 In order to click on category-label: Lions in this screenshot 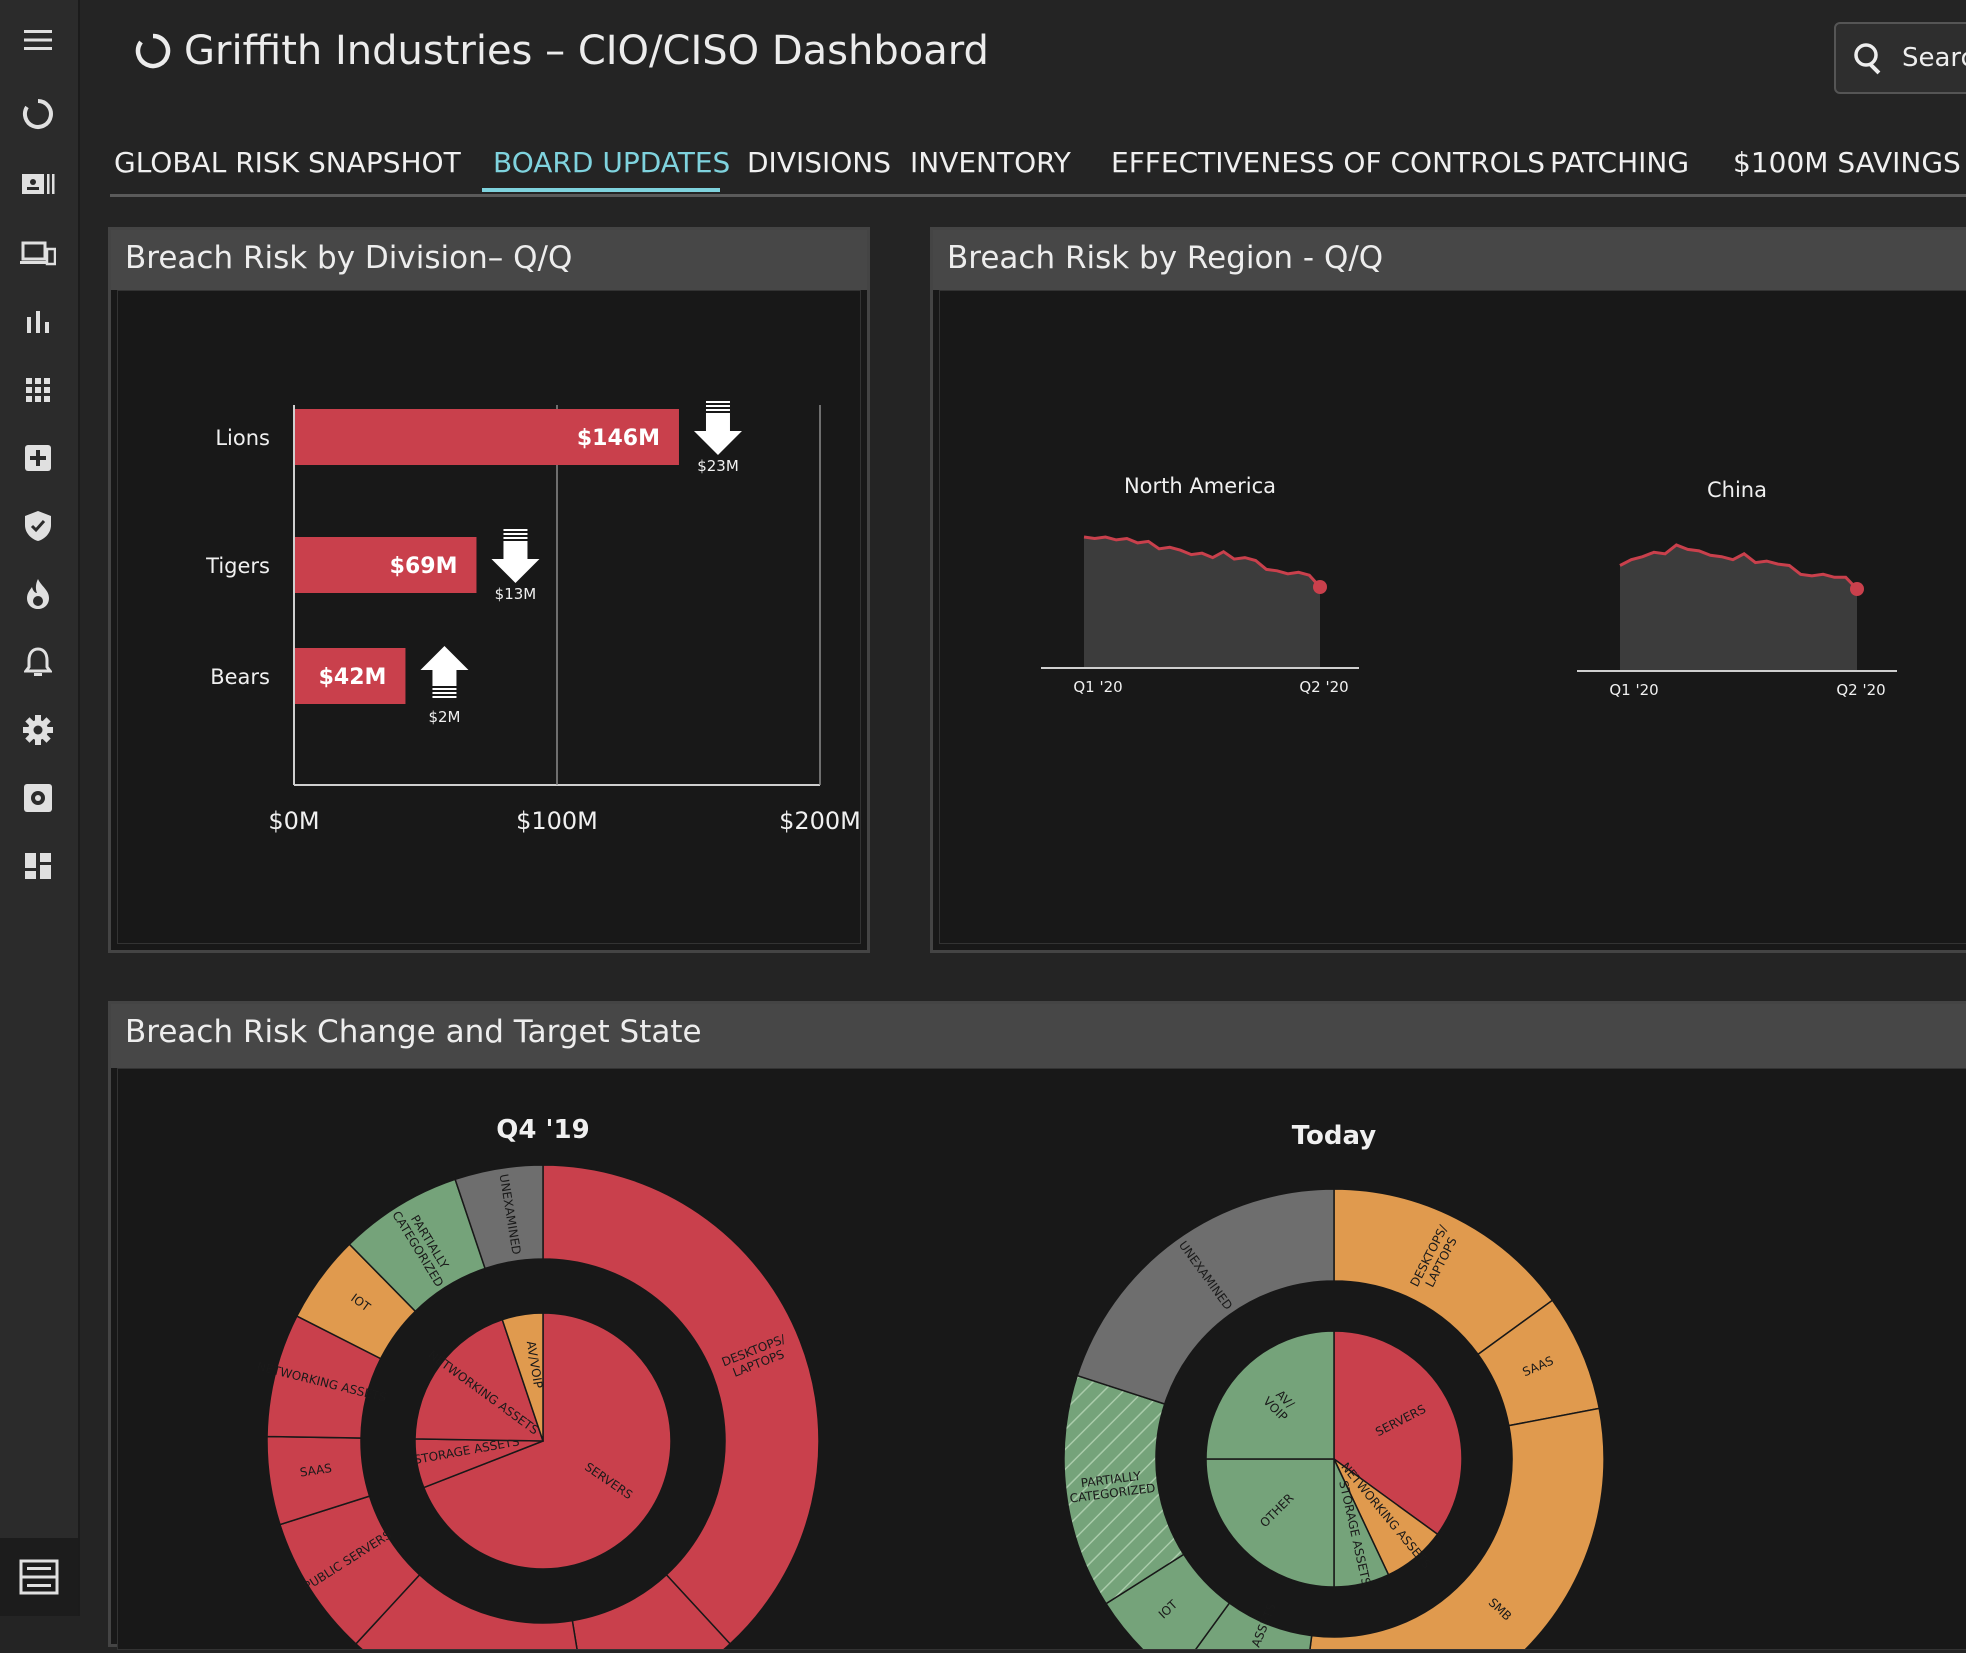, I will do `click(242, 438)`.